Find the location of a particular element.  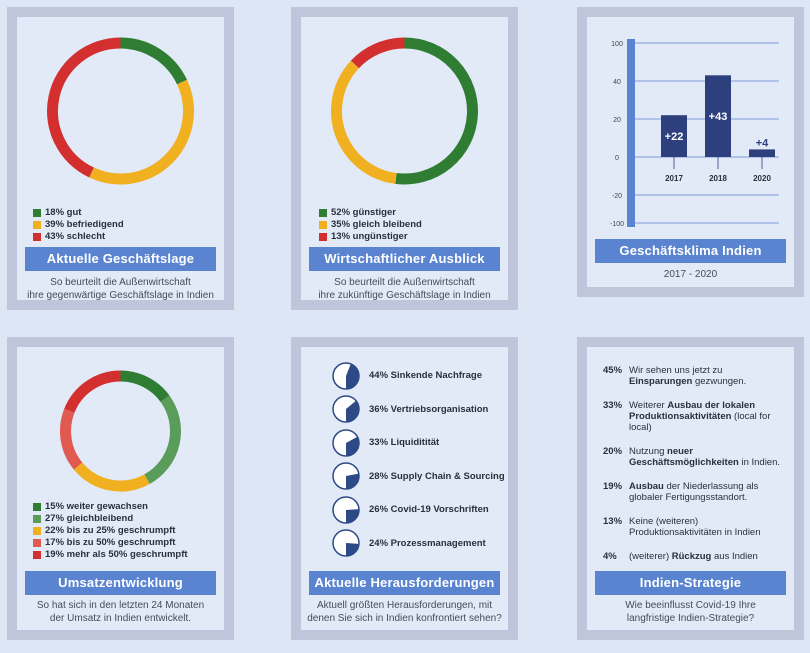

caption-line: langfristige Indien-Strategie? is located at coordinates (690, 618).